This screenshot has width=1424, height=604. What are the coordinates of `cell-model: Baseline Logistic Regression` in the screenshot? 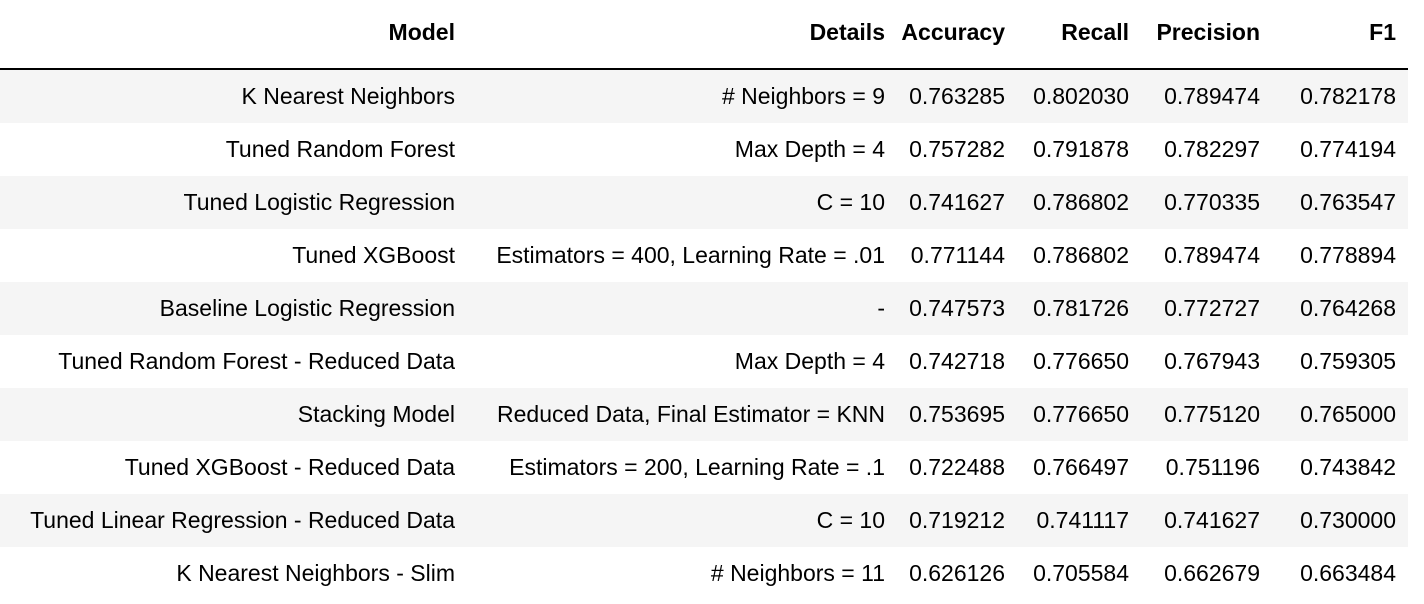 It's located at (227, 308).